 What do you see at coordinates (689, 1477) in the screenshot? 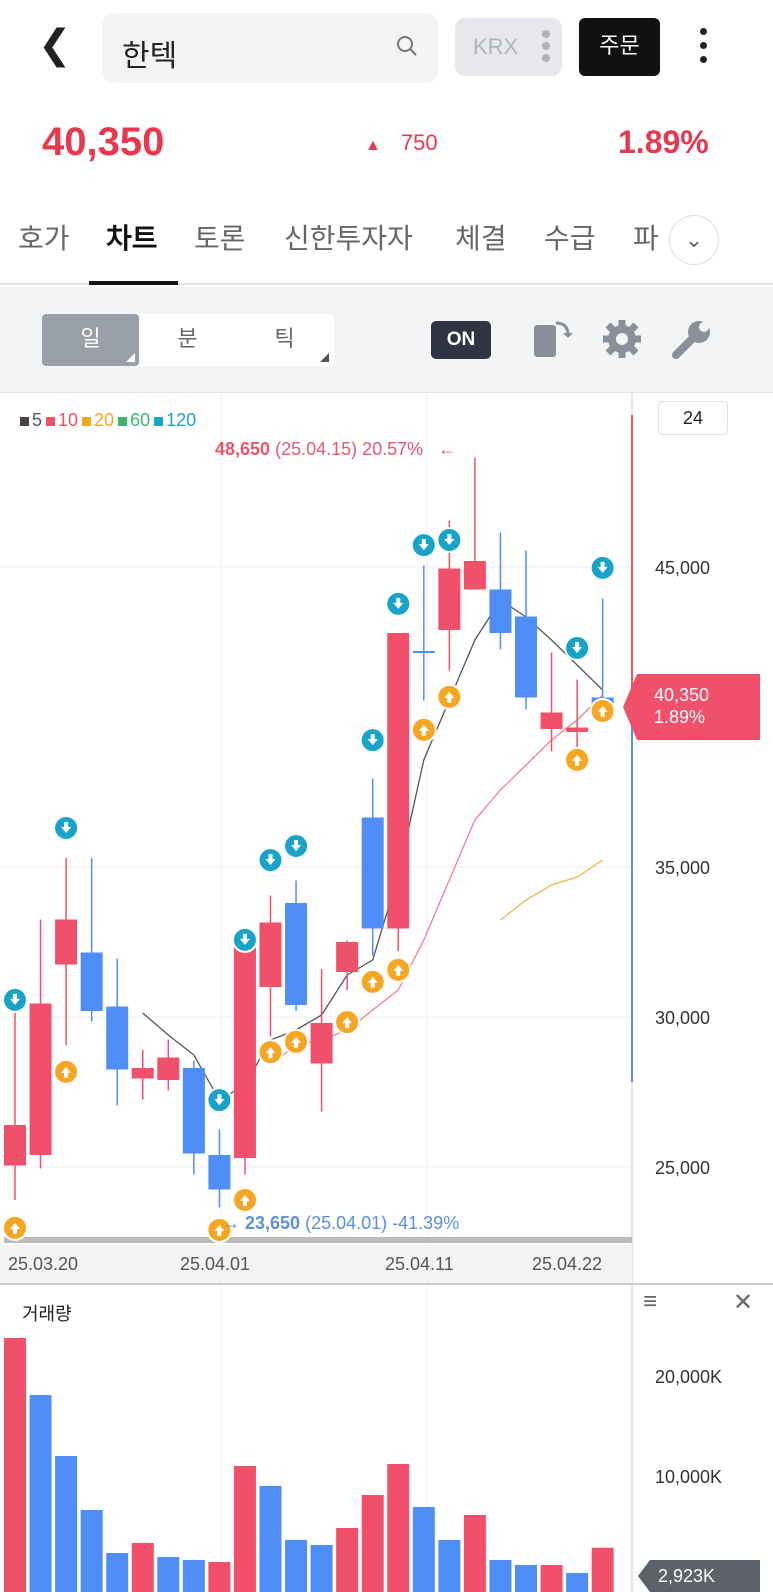
I see `volume-axis-label: 10,000K` at bounding box center [689, 1477].